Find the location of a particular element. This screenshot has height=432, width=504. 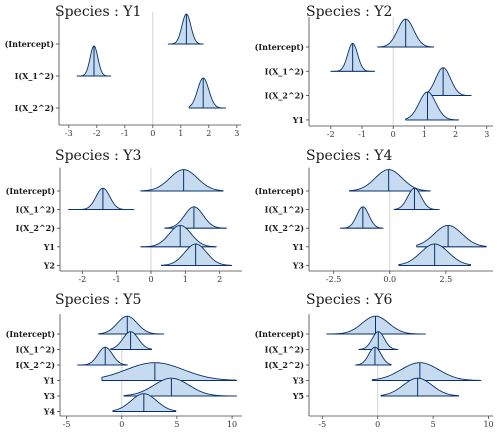

row-label: Y2 is located at coordinates (49, 265).